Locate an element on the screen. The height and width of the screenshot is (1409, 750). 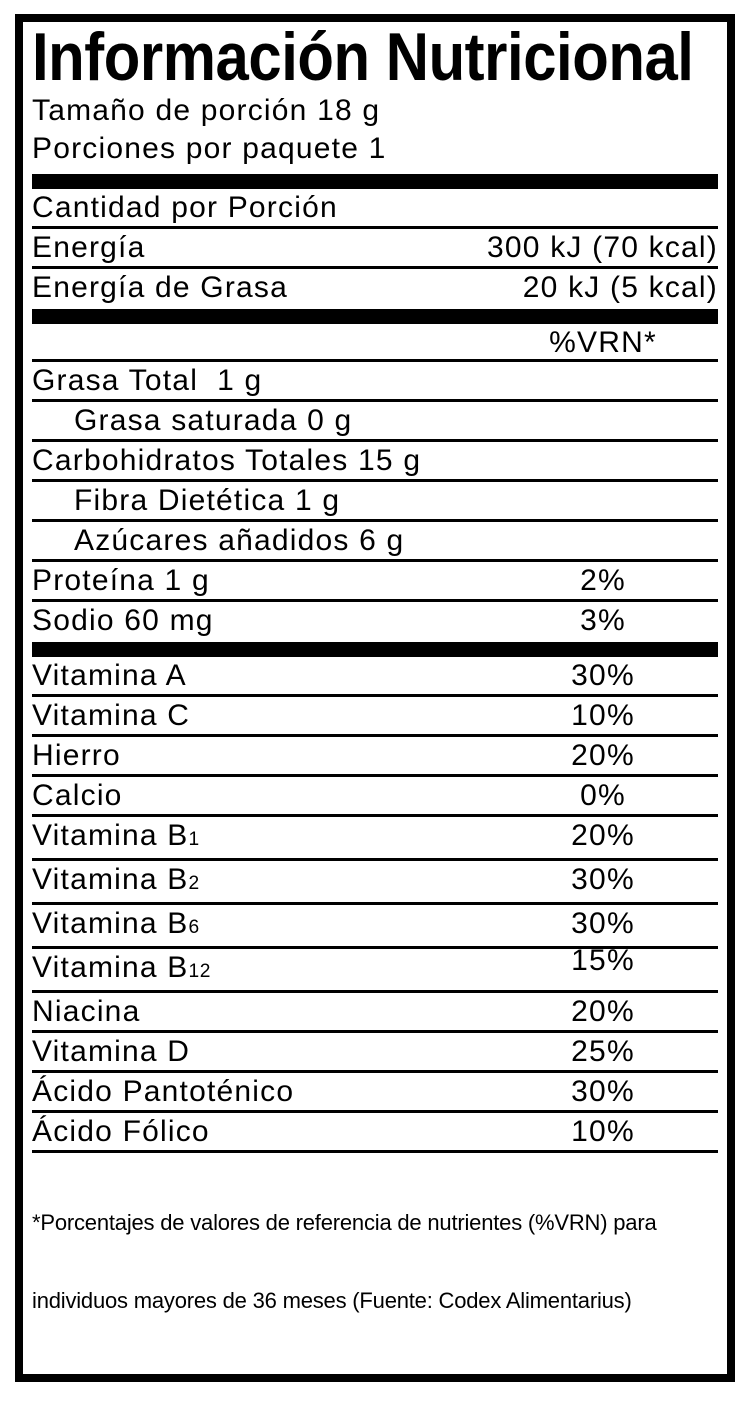
row-vitamina-b12: Vitamina B12 15% is located at coordinates (375, 968).